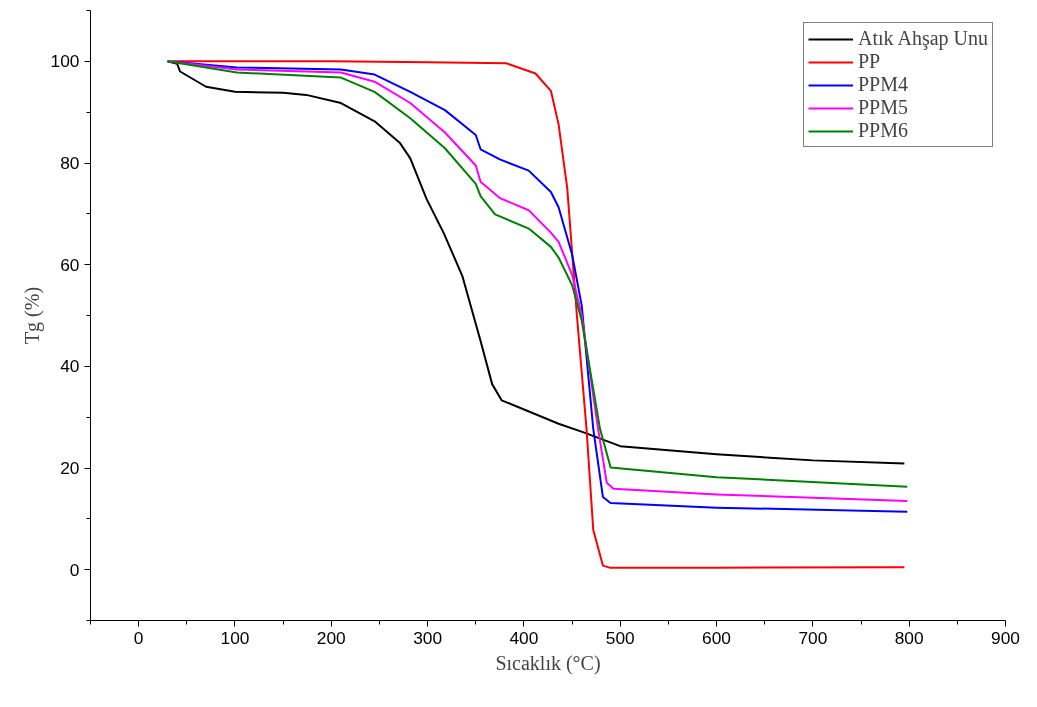  Describe the element at coordinates (70, 264) in the screenshot. I see `y-tick-label: 60` at that location.